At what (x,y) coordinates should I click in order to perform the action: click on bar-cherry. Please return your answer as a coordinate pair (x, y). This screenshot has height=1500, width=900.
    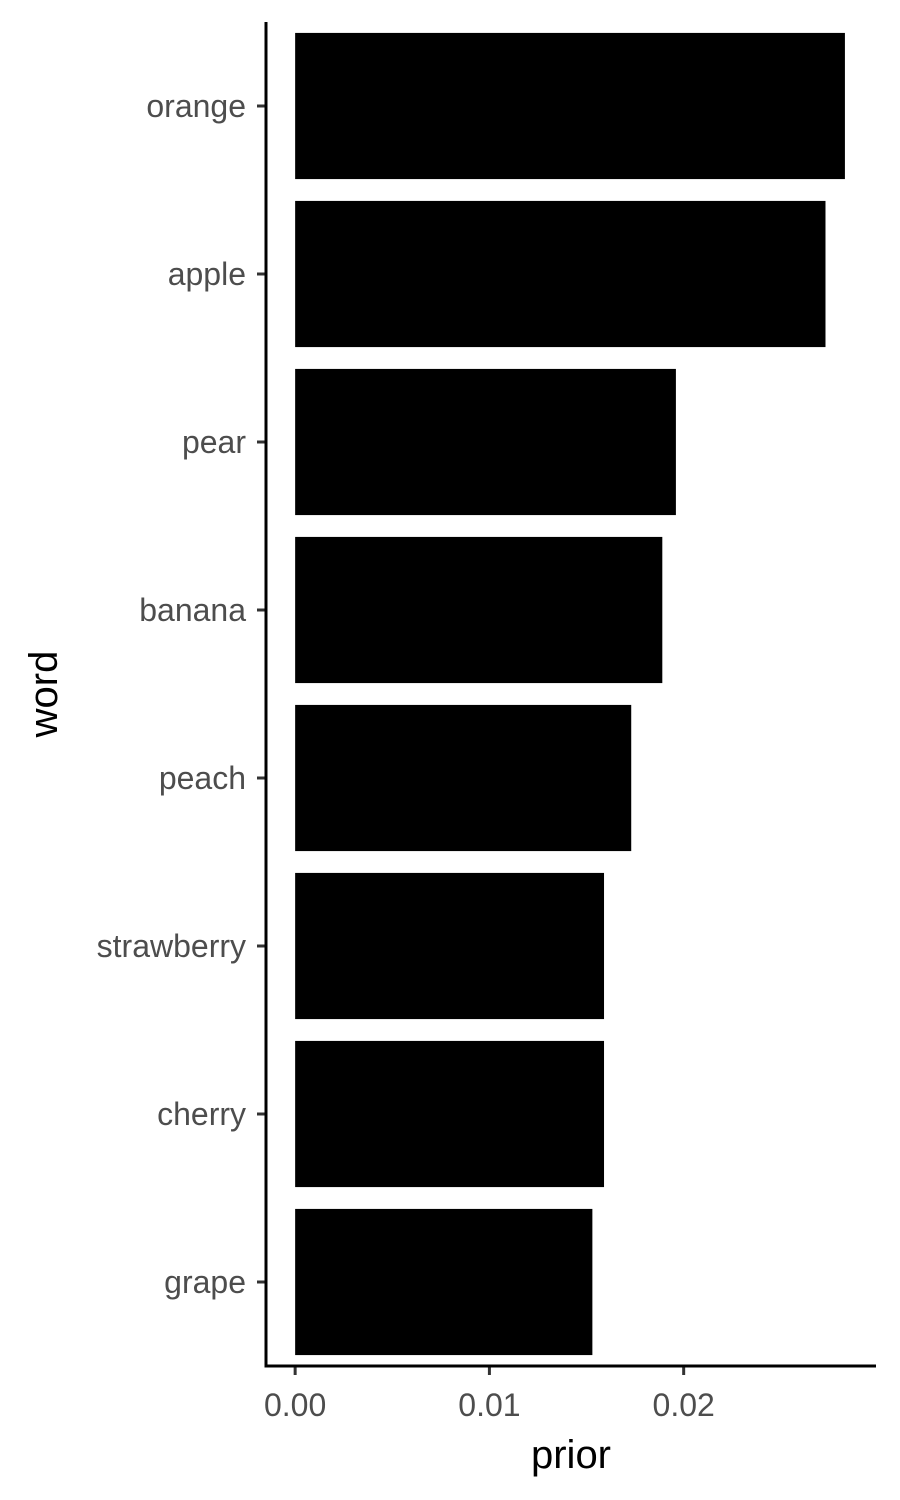
    Looking at the image, I should click on (450, 1114).